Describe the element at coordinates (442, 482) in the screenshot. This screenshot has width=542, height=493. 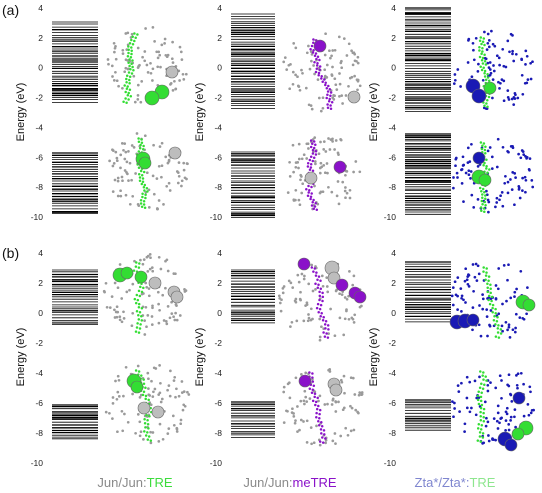
I see `caption-zta-tre-part-1: Zta*/Zta*:` at that location.